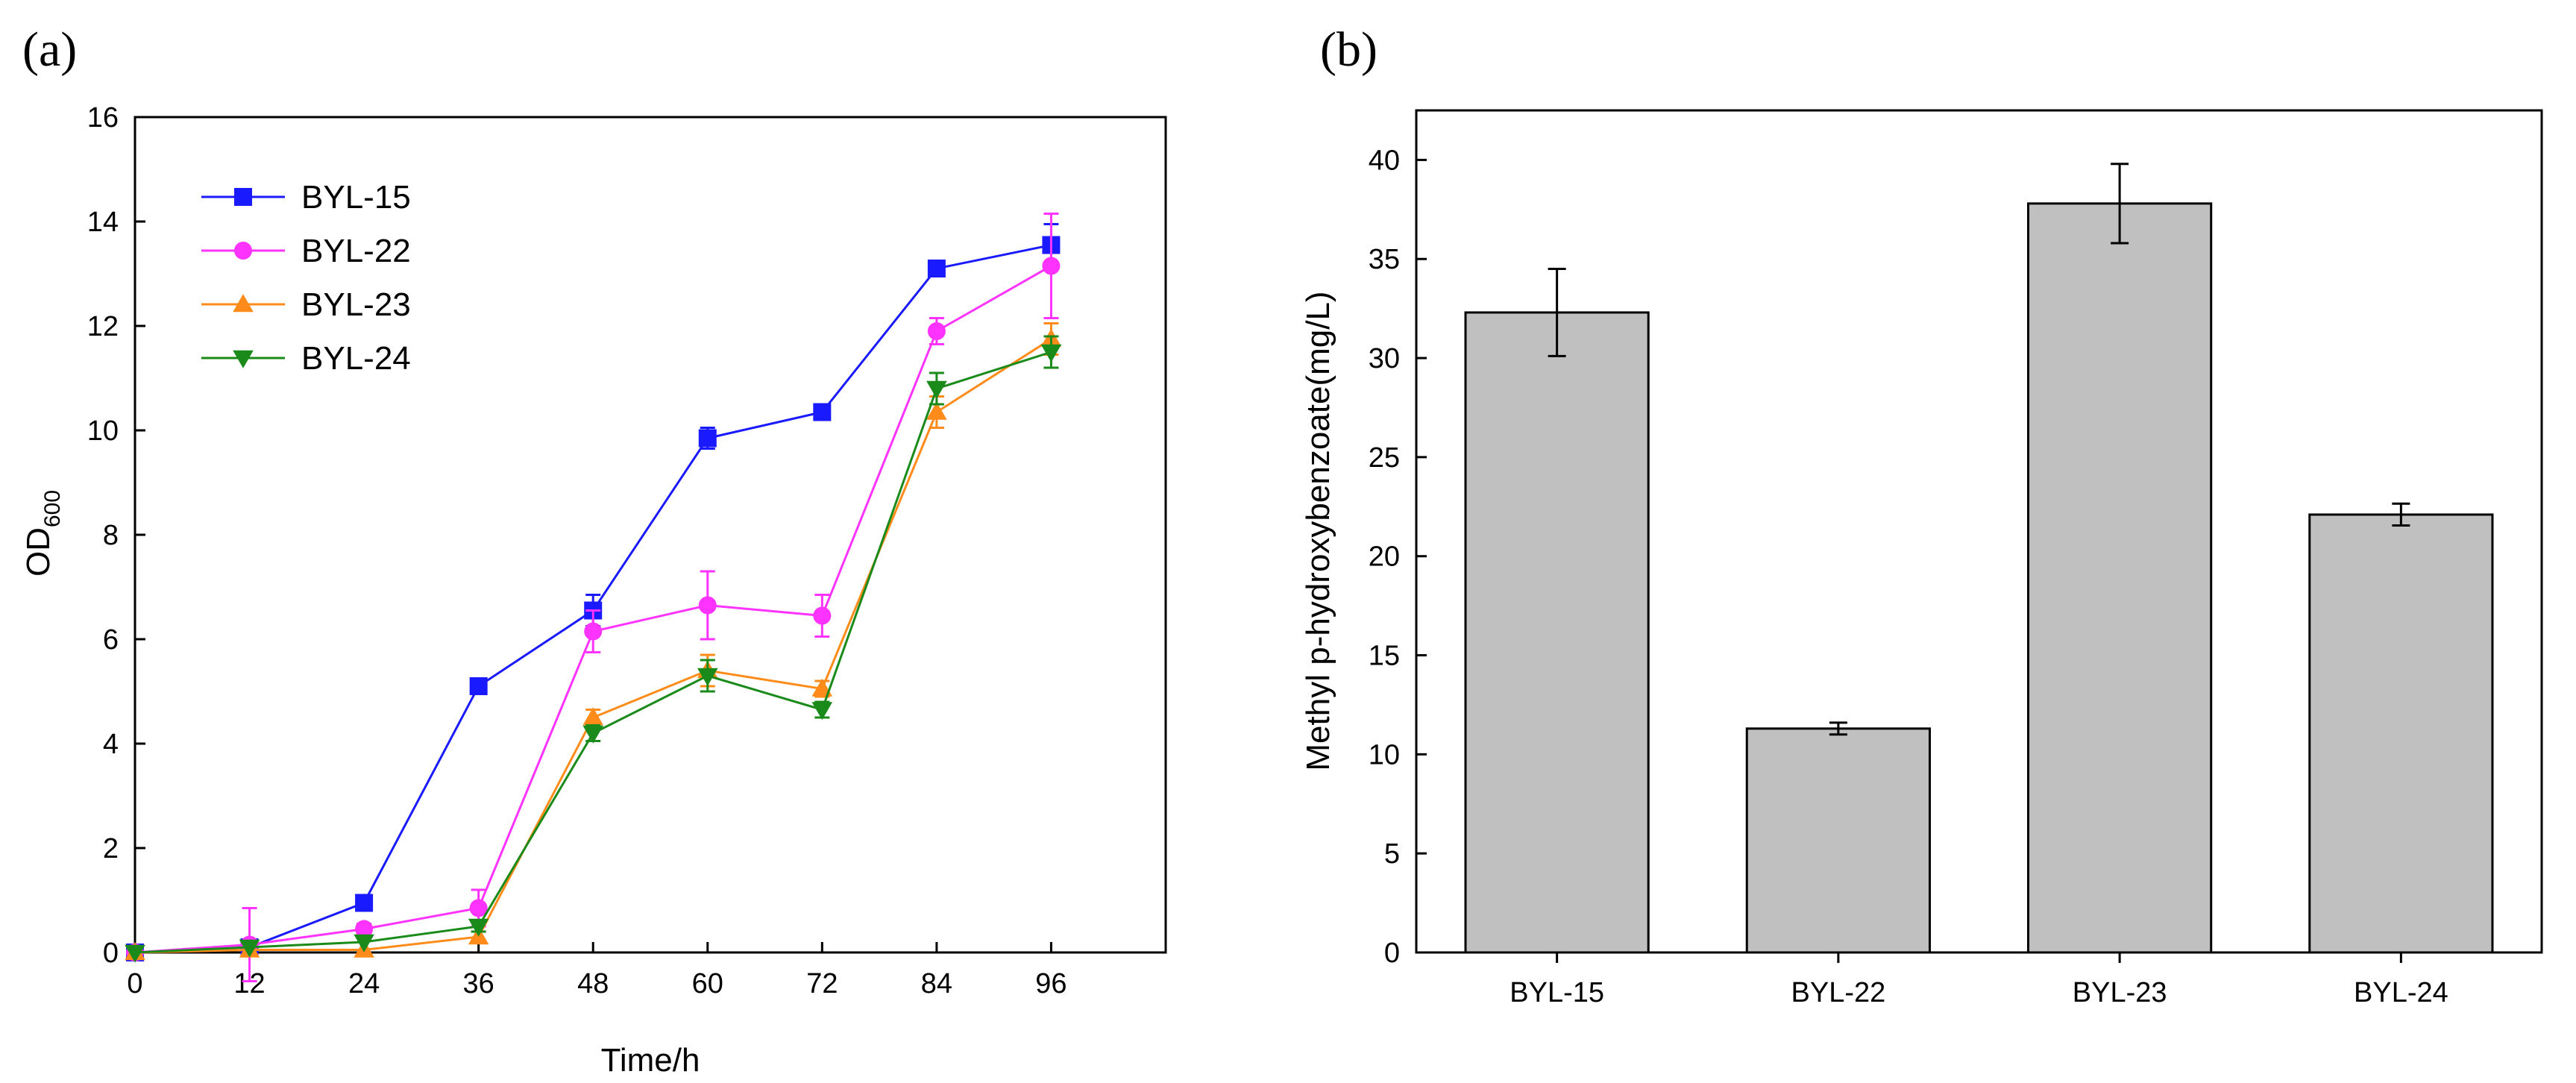 Image resolution: width=2576 pixels, height=1083 pixels. I want to click on x-tick-label-a: 48, so click(593, 984).